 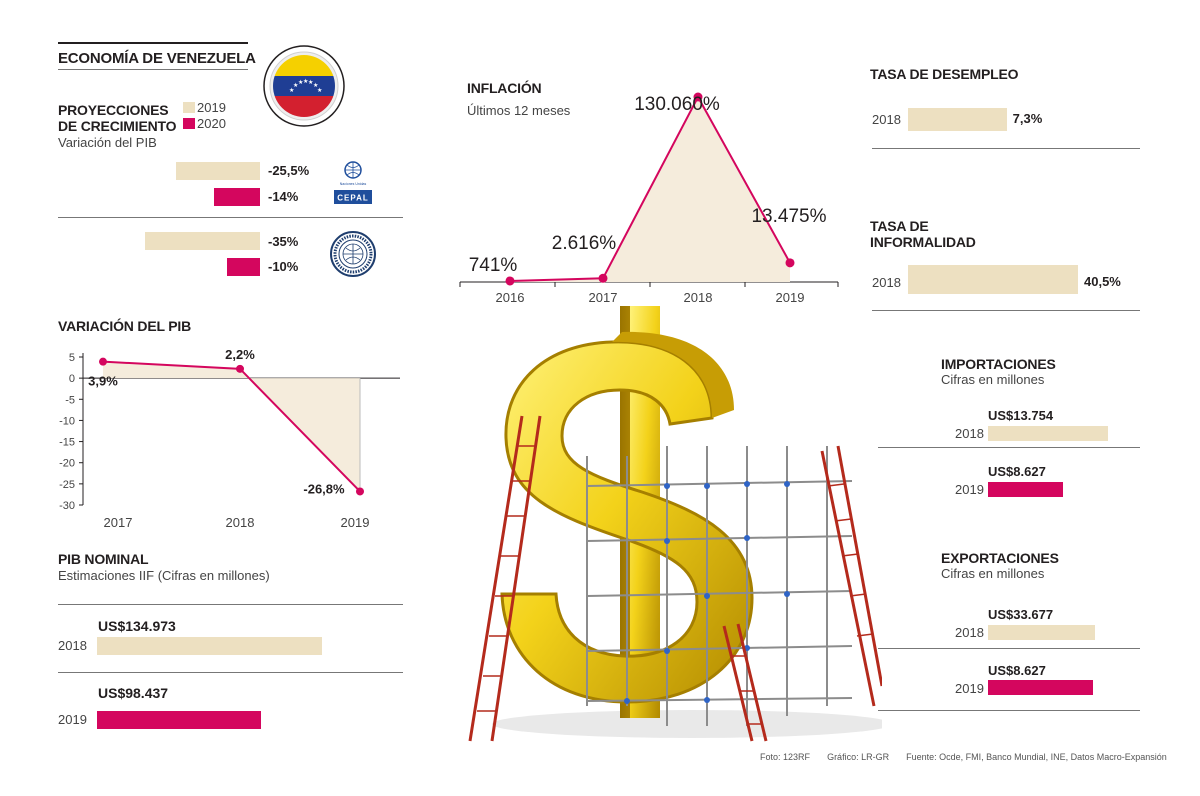 I want to click on un-label: Naciones Unidas, so click(x=353, y=184).